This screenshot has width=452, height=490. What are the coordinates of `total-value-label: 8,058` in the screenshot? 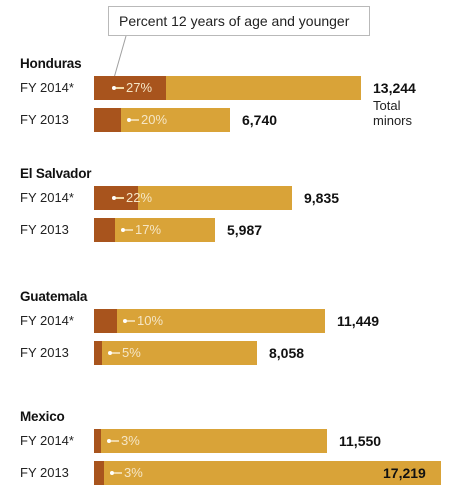 It's located at (287, 353).